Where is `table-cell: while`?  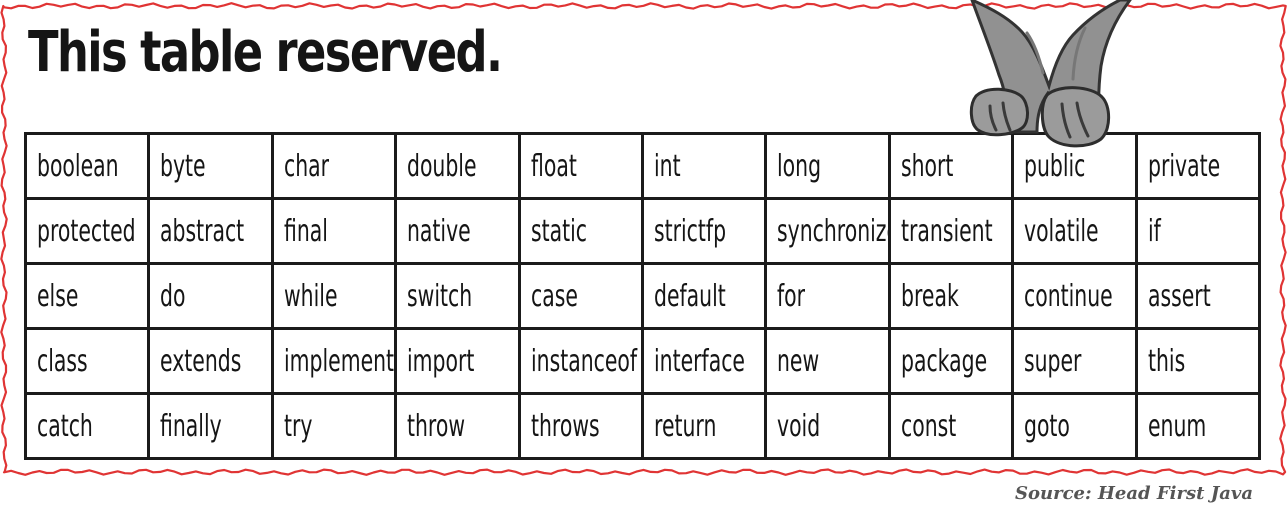 table-cell: while is located at coordinates (334, 296).